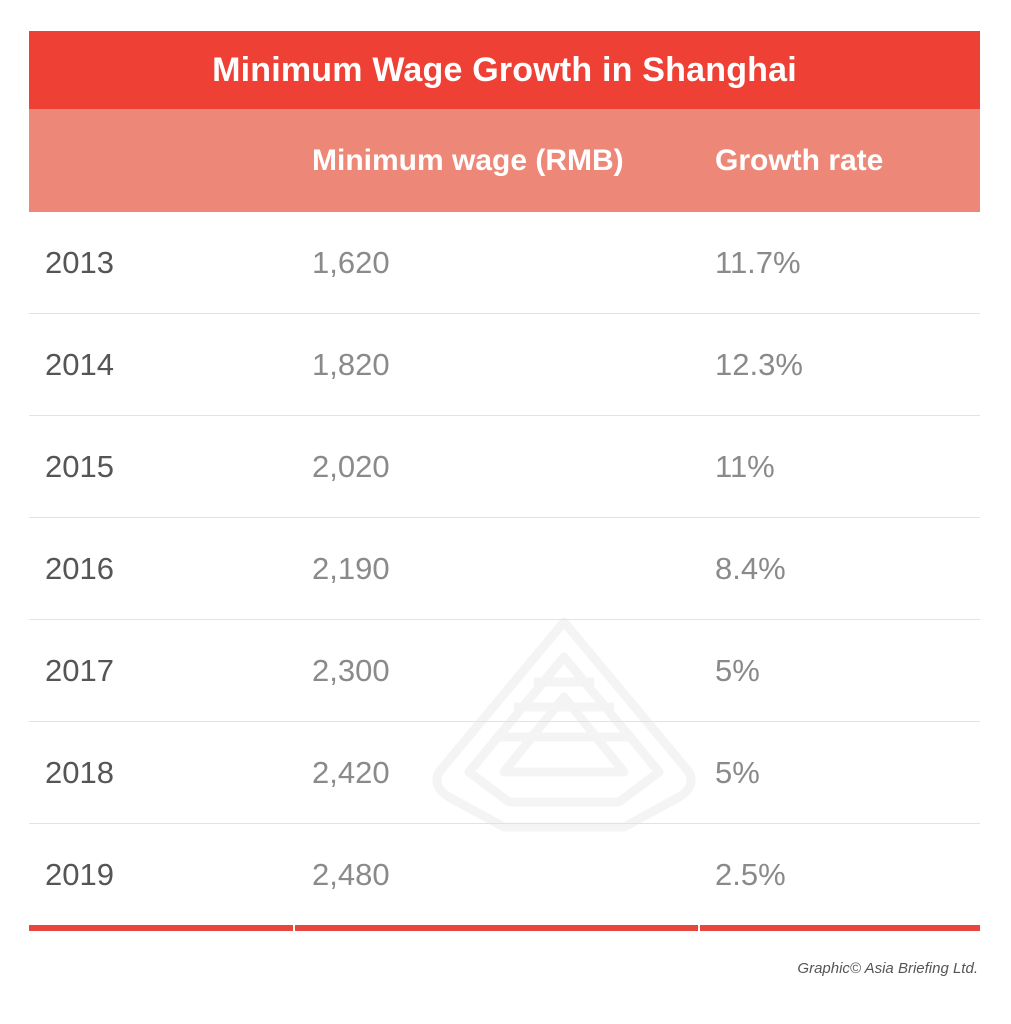 Image resolution: width=1011 pixels, height=1024 pixels. I want to click on row-year: 2018, so click(79, 772).